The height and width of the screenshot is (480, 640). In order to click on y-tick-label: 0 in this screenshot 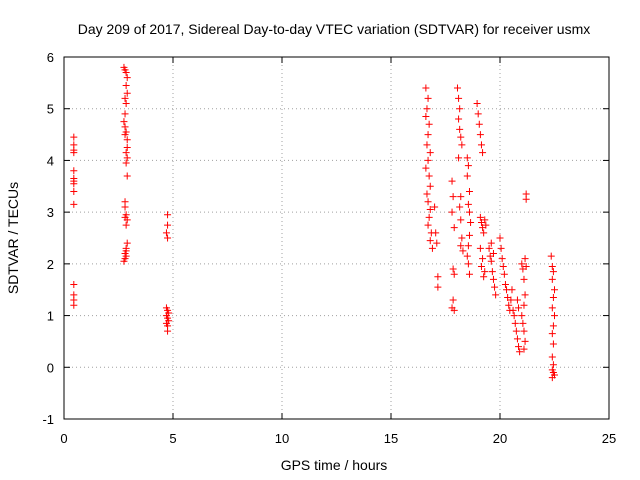, I will do `click(50, 367)`.